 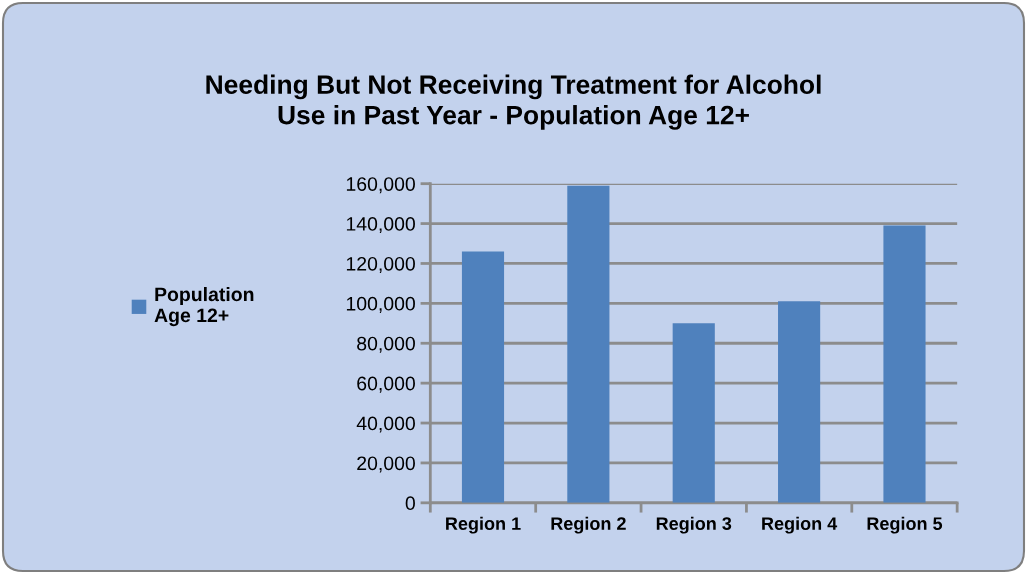 What do you see at coordinates (800, 525) in the screenshot?
I see `x-tick-label: Region 4` at bounding box center [800, 525].